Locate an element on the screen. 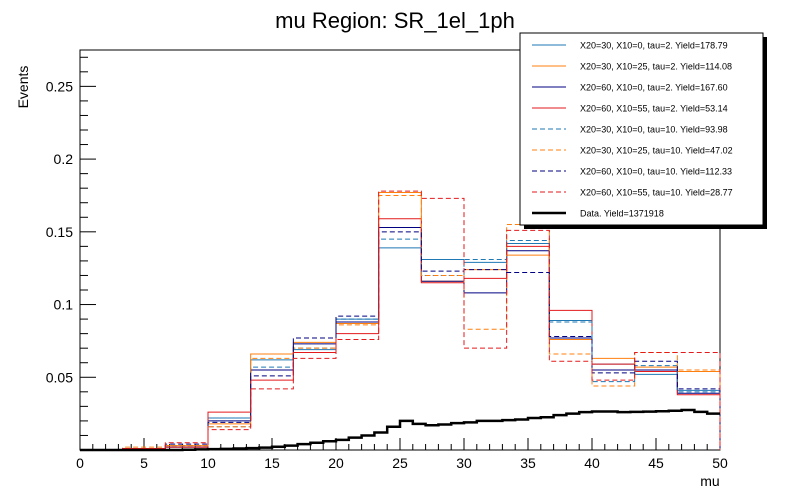 The width and height of the screenshot is (800, 500). x-tick-label: 20 is located at coordinates (336, 463).